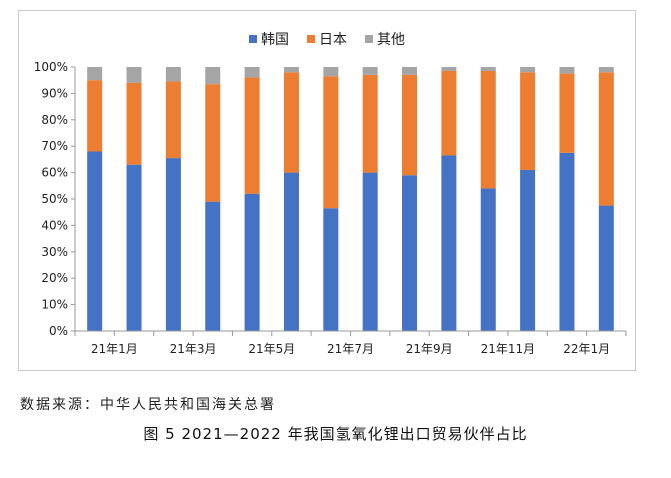 This screenshot has width=671, height=478. What do you see at coordinates (335, 434) in the screenshot?
I see `figure-caption: 图 5 2021—2022 年我国氢氧化锂出口贸易伙伴占比` at bounding box center [335, 434].